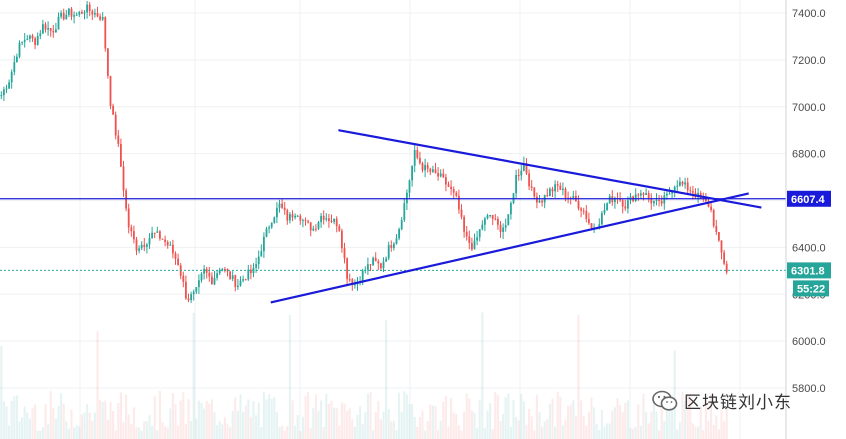 This screenshot has height=439, width=846. What do you see at coordinates (809, 155) in the screenshot?
I see `y-tick-label: 6800.0` at bounding box center [809, 155].